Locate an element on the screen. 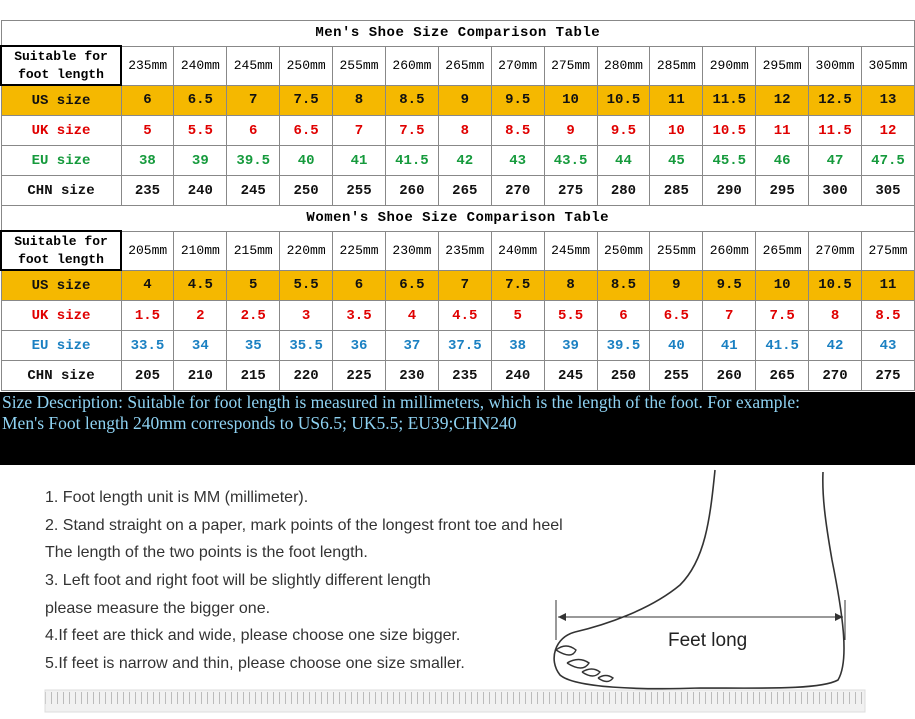 The image size is (915, 719). row-label: CHN size is located at coordinates (61, 190).